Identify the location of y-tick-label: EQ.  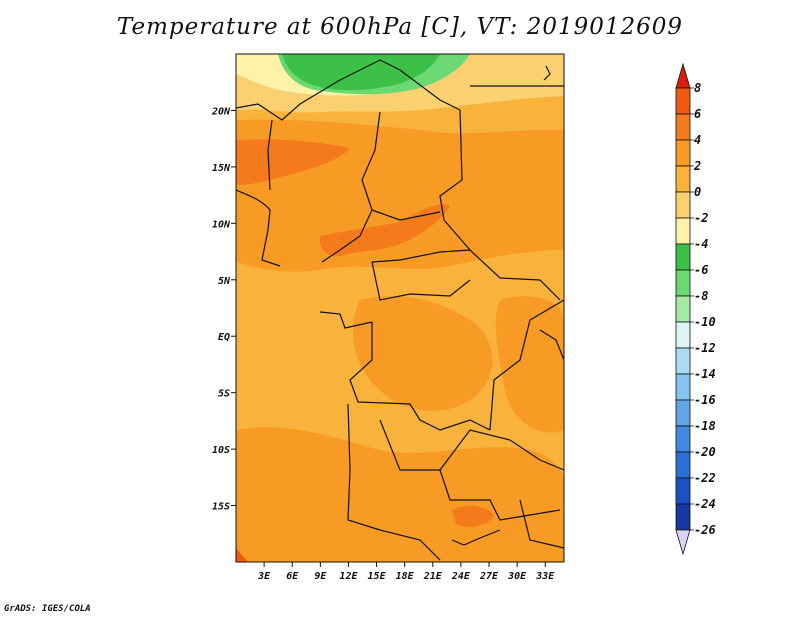
(224, 337).